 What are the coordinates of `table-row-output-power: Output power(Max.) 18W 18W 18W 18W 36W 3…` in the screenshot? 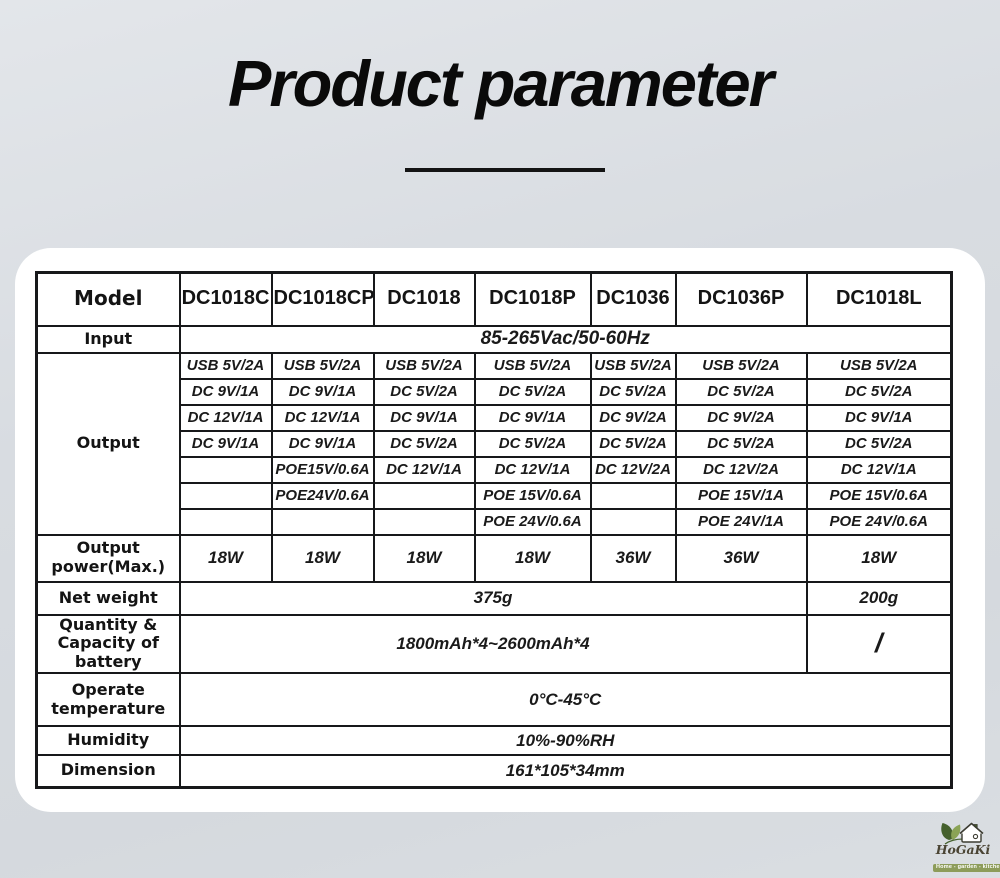 It's located at (494, 558).